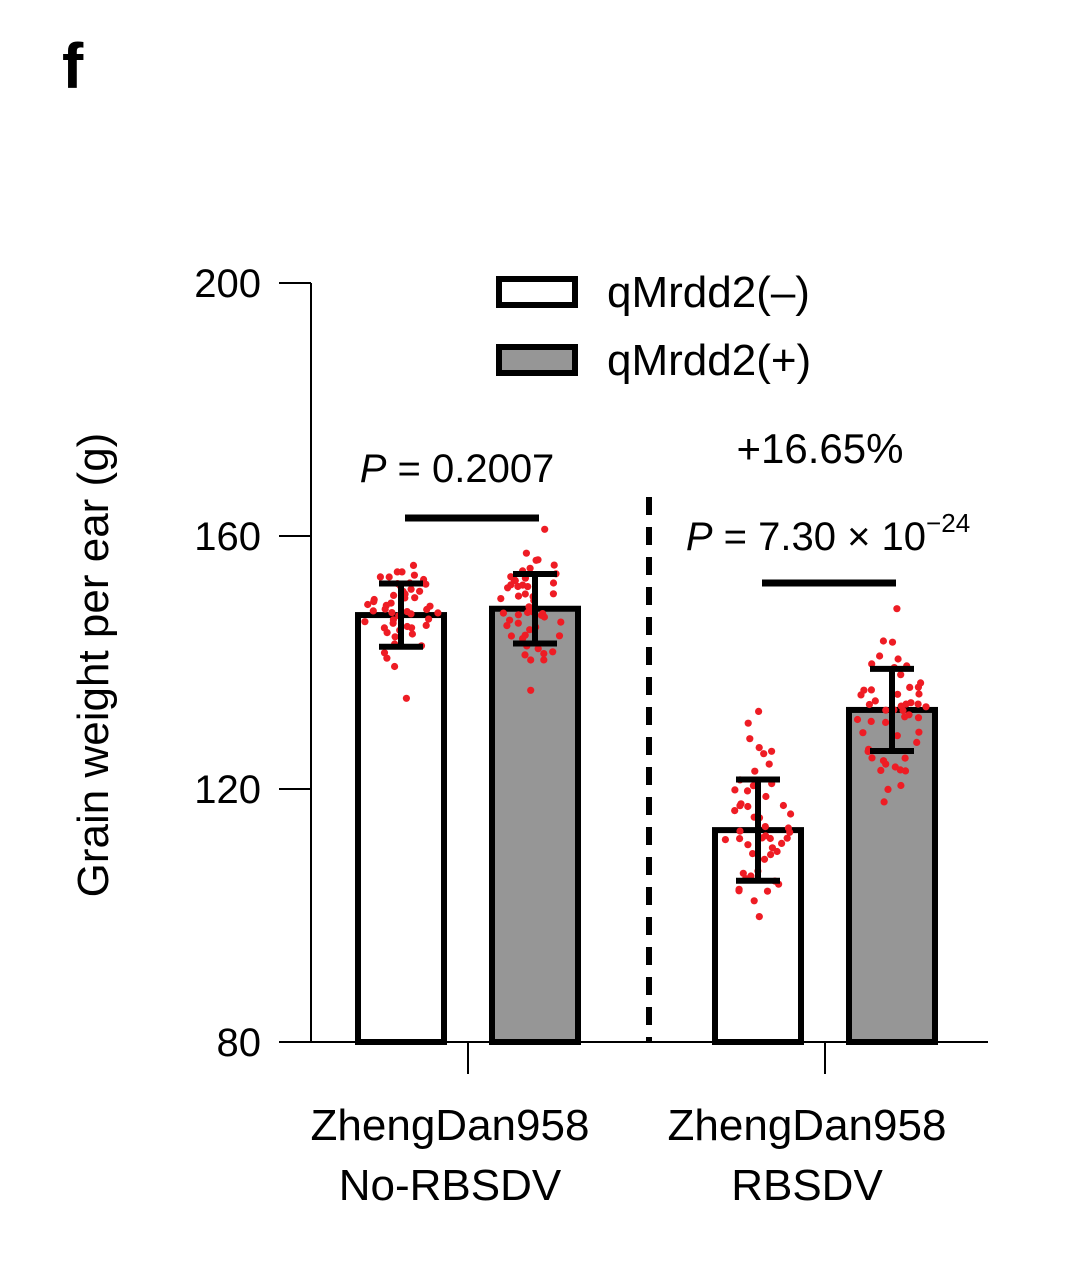 The image size is (1066, 1274). I want to click on p-value-label: P = 7.30 × 10−24, so click(828, 533).